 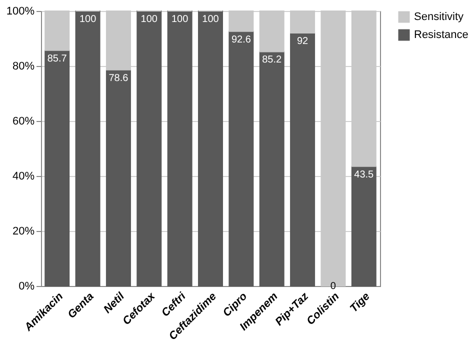 I want to click on x-tick-label: Tige, so click(x=360, y=302).